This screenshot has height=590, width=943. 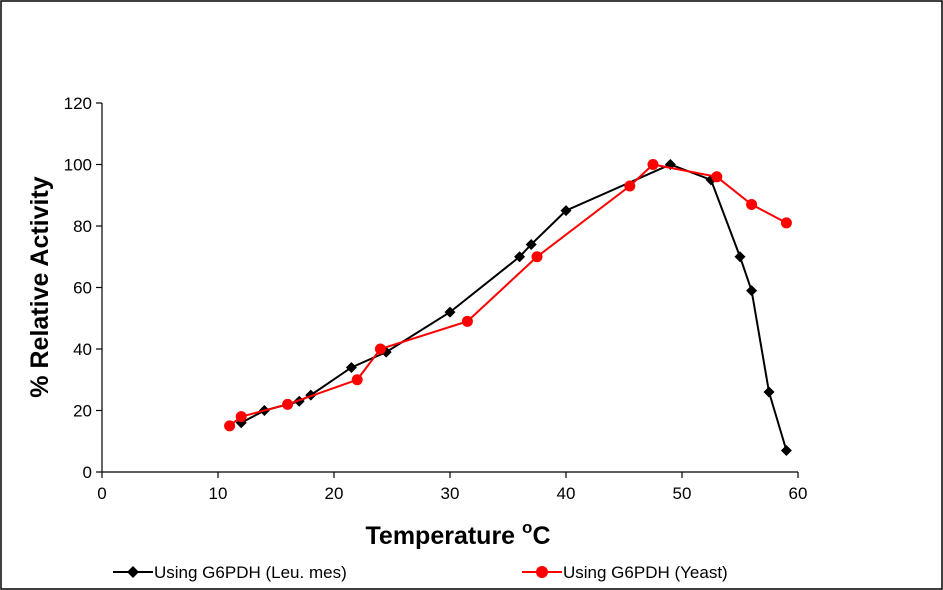 What do you see at coordinates (566, 493) in the screenshot?
I see `x-tick-label: 40` at bounding box center [566, 493].